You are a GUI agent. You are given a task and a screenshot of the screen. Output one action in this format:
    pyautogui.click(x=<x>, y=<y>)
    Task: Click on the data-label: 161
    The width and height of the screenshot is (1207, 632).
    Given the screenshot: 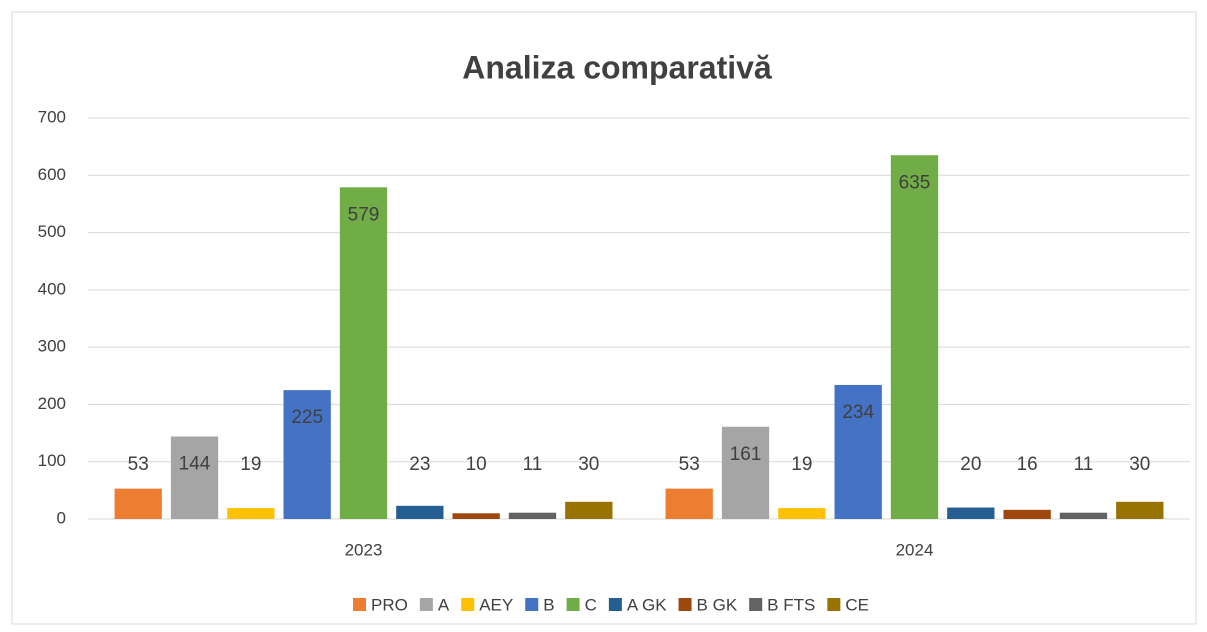 What is the action you would take?
    pyautogui.click(x=746, y=454)
    